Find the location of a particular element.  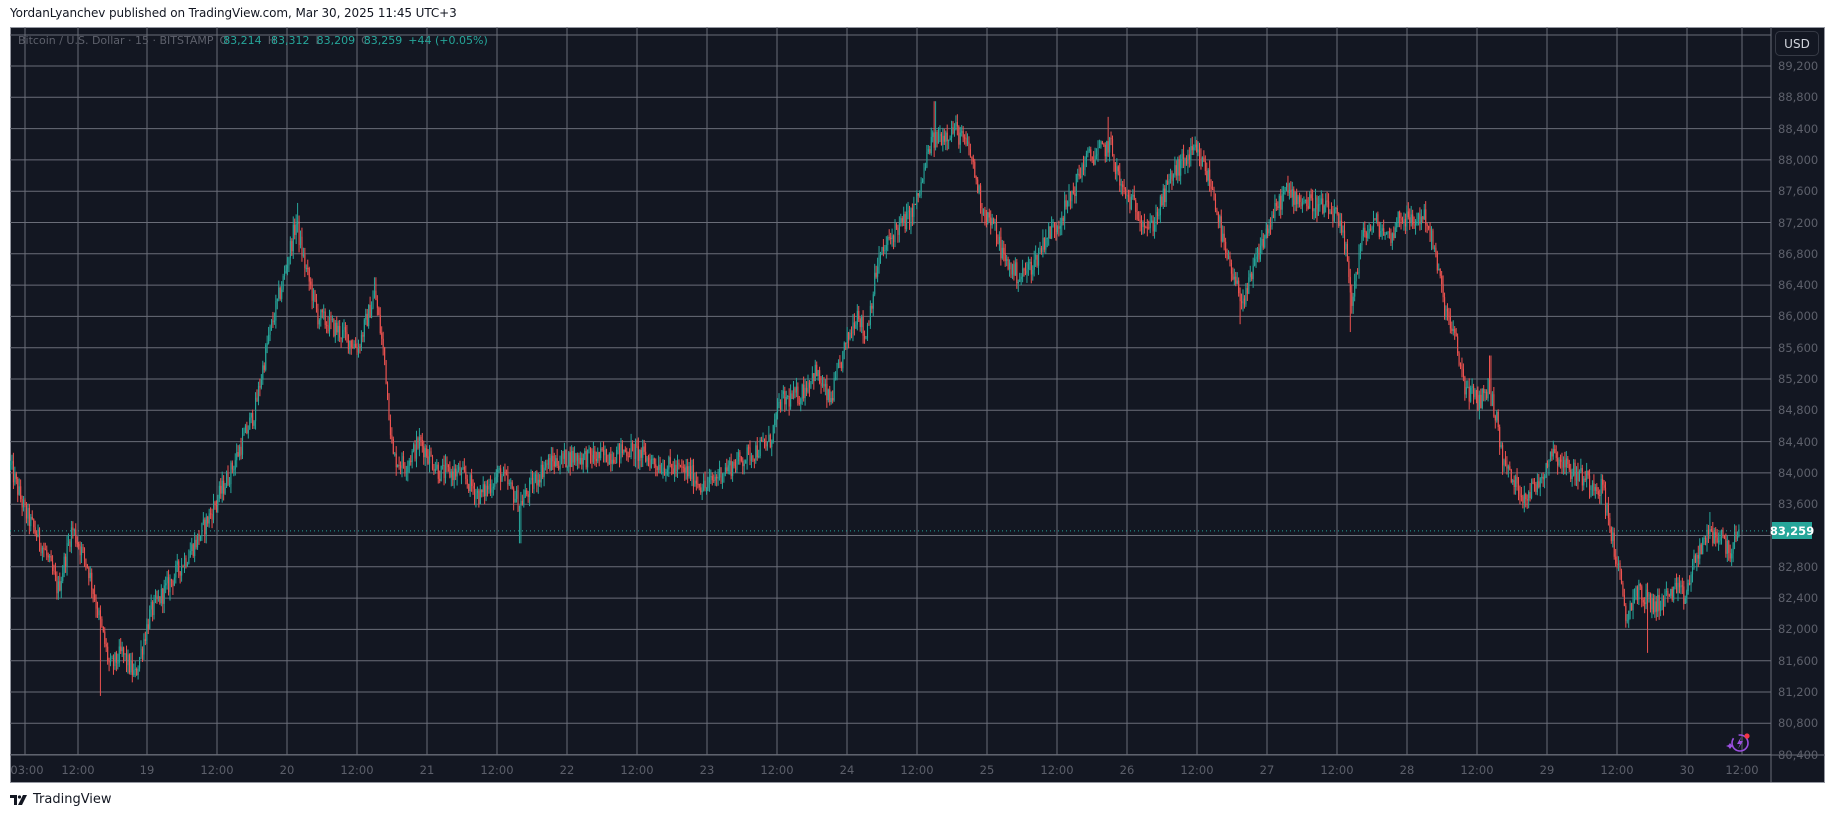

time-tick-label: 22 is located at coordinates (567, 770).